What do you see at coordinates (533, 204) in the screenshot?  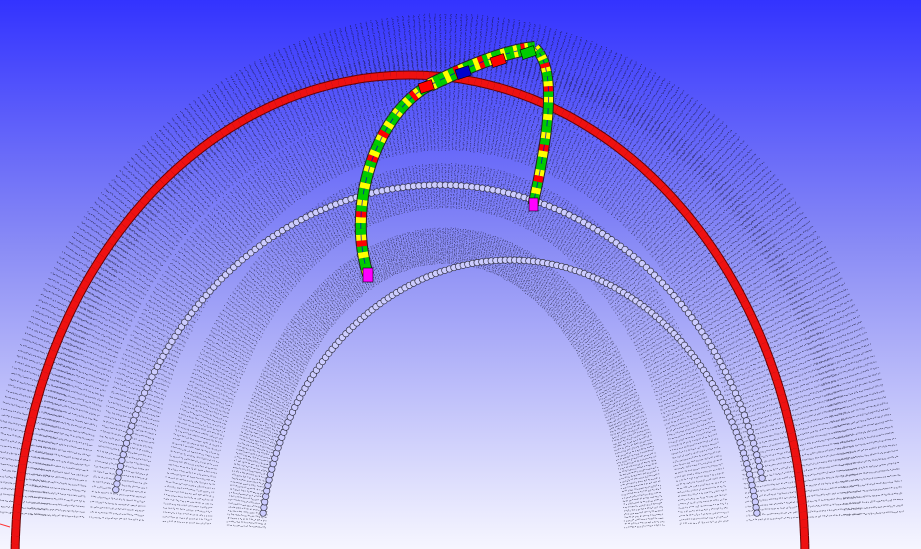 I see `strip-right-foot` at bounding box center [533, 204].